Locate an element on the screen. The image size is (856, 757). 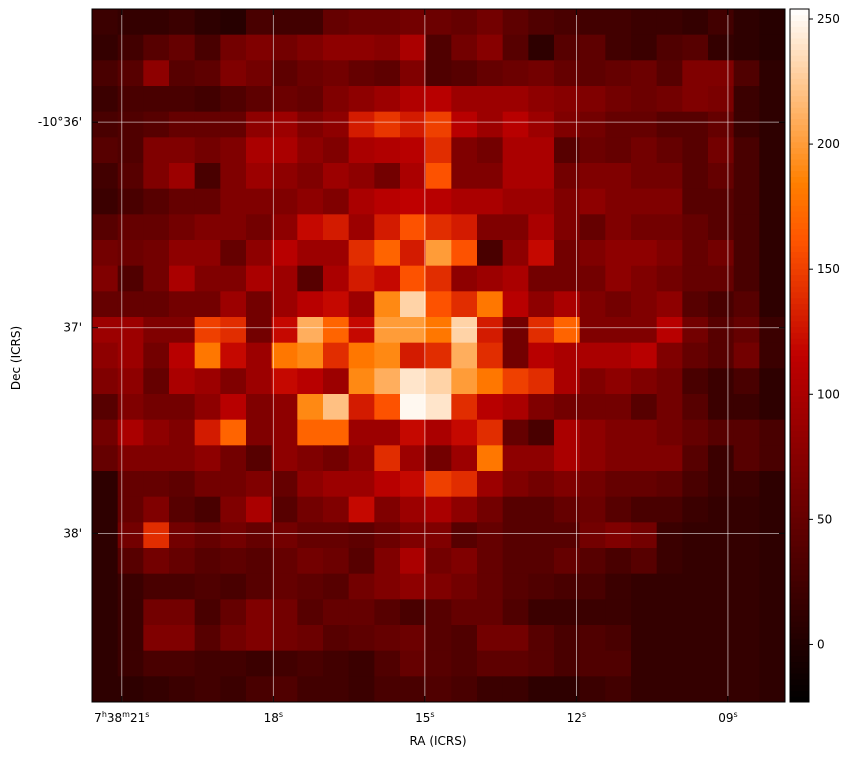
x-axis-label: RA (ICRS) is located at coordinates (437, 741).